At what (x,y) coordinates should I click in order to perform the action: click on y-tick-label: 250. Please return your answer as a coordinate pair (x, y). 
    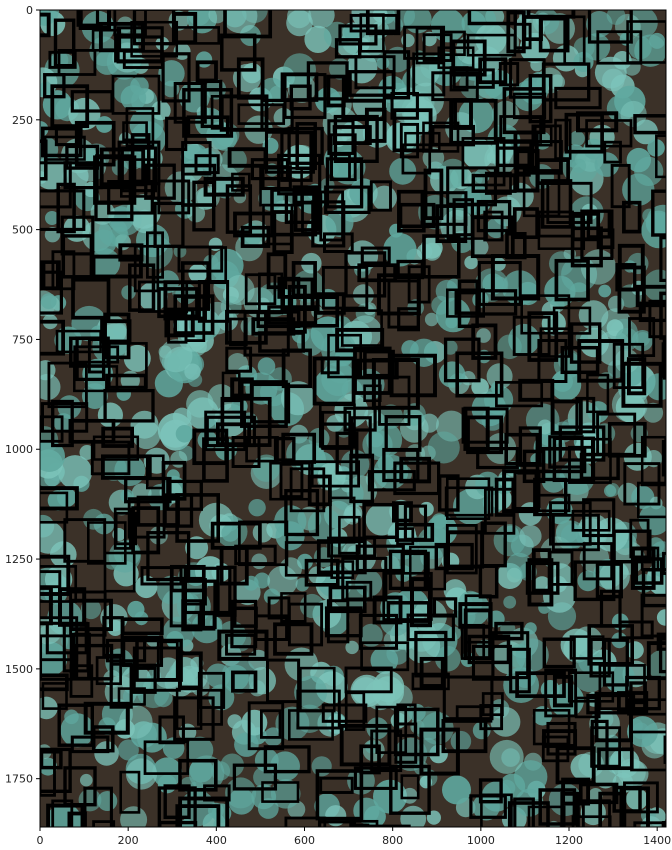
    Looking at the image, I should click on (22, 120).